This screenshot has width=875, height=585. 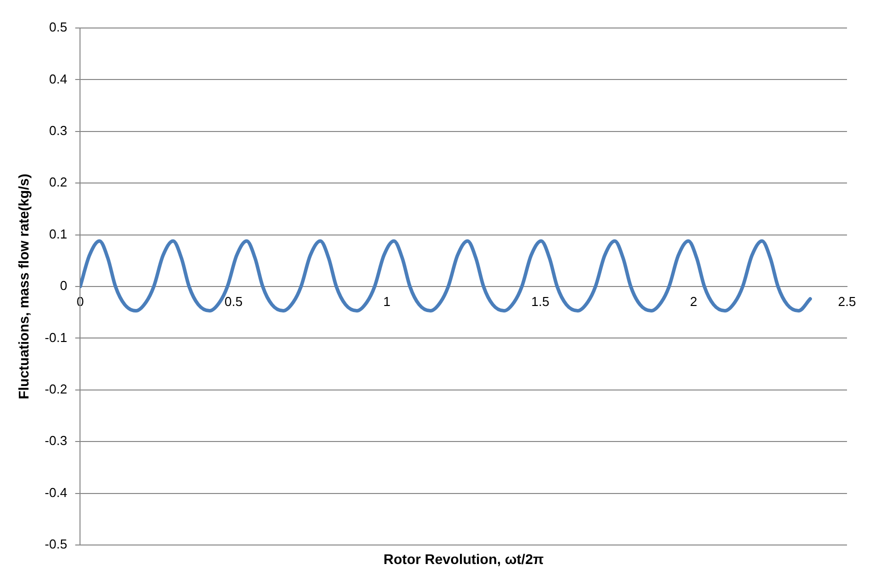 I want to click on y-tick-label: -0.2, so click(x=56, y=388).